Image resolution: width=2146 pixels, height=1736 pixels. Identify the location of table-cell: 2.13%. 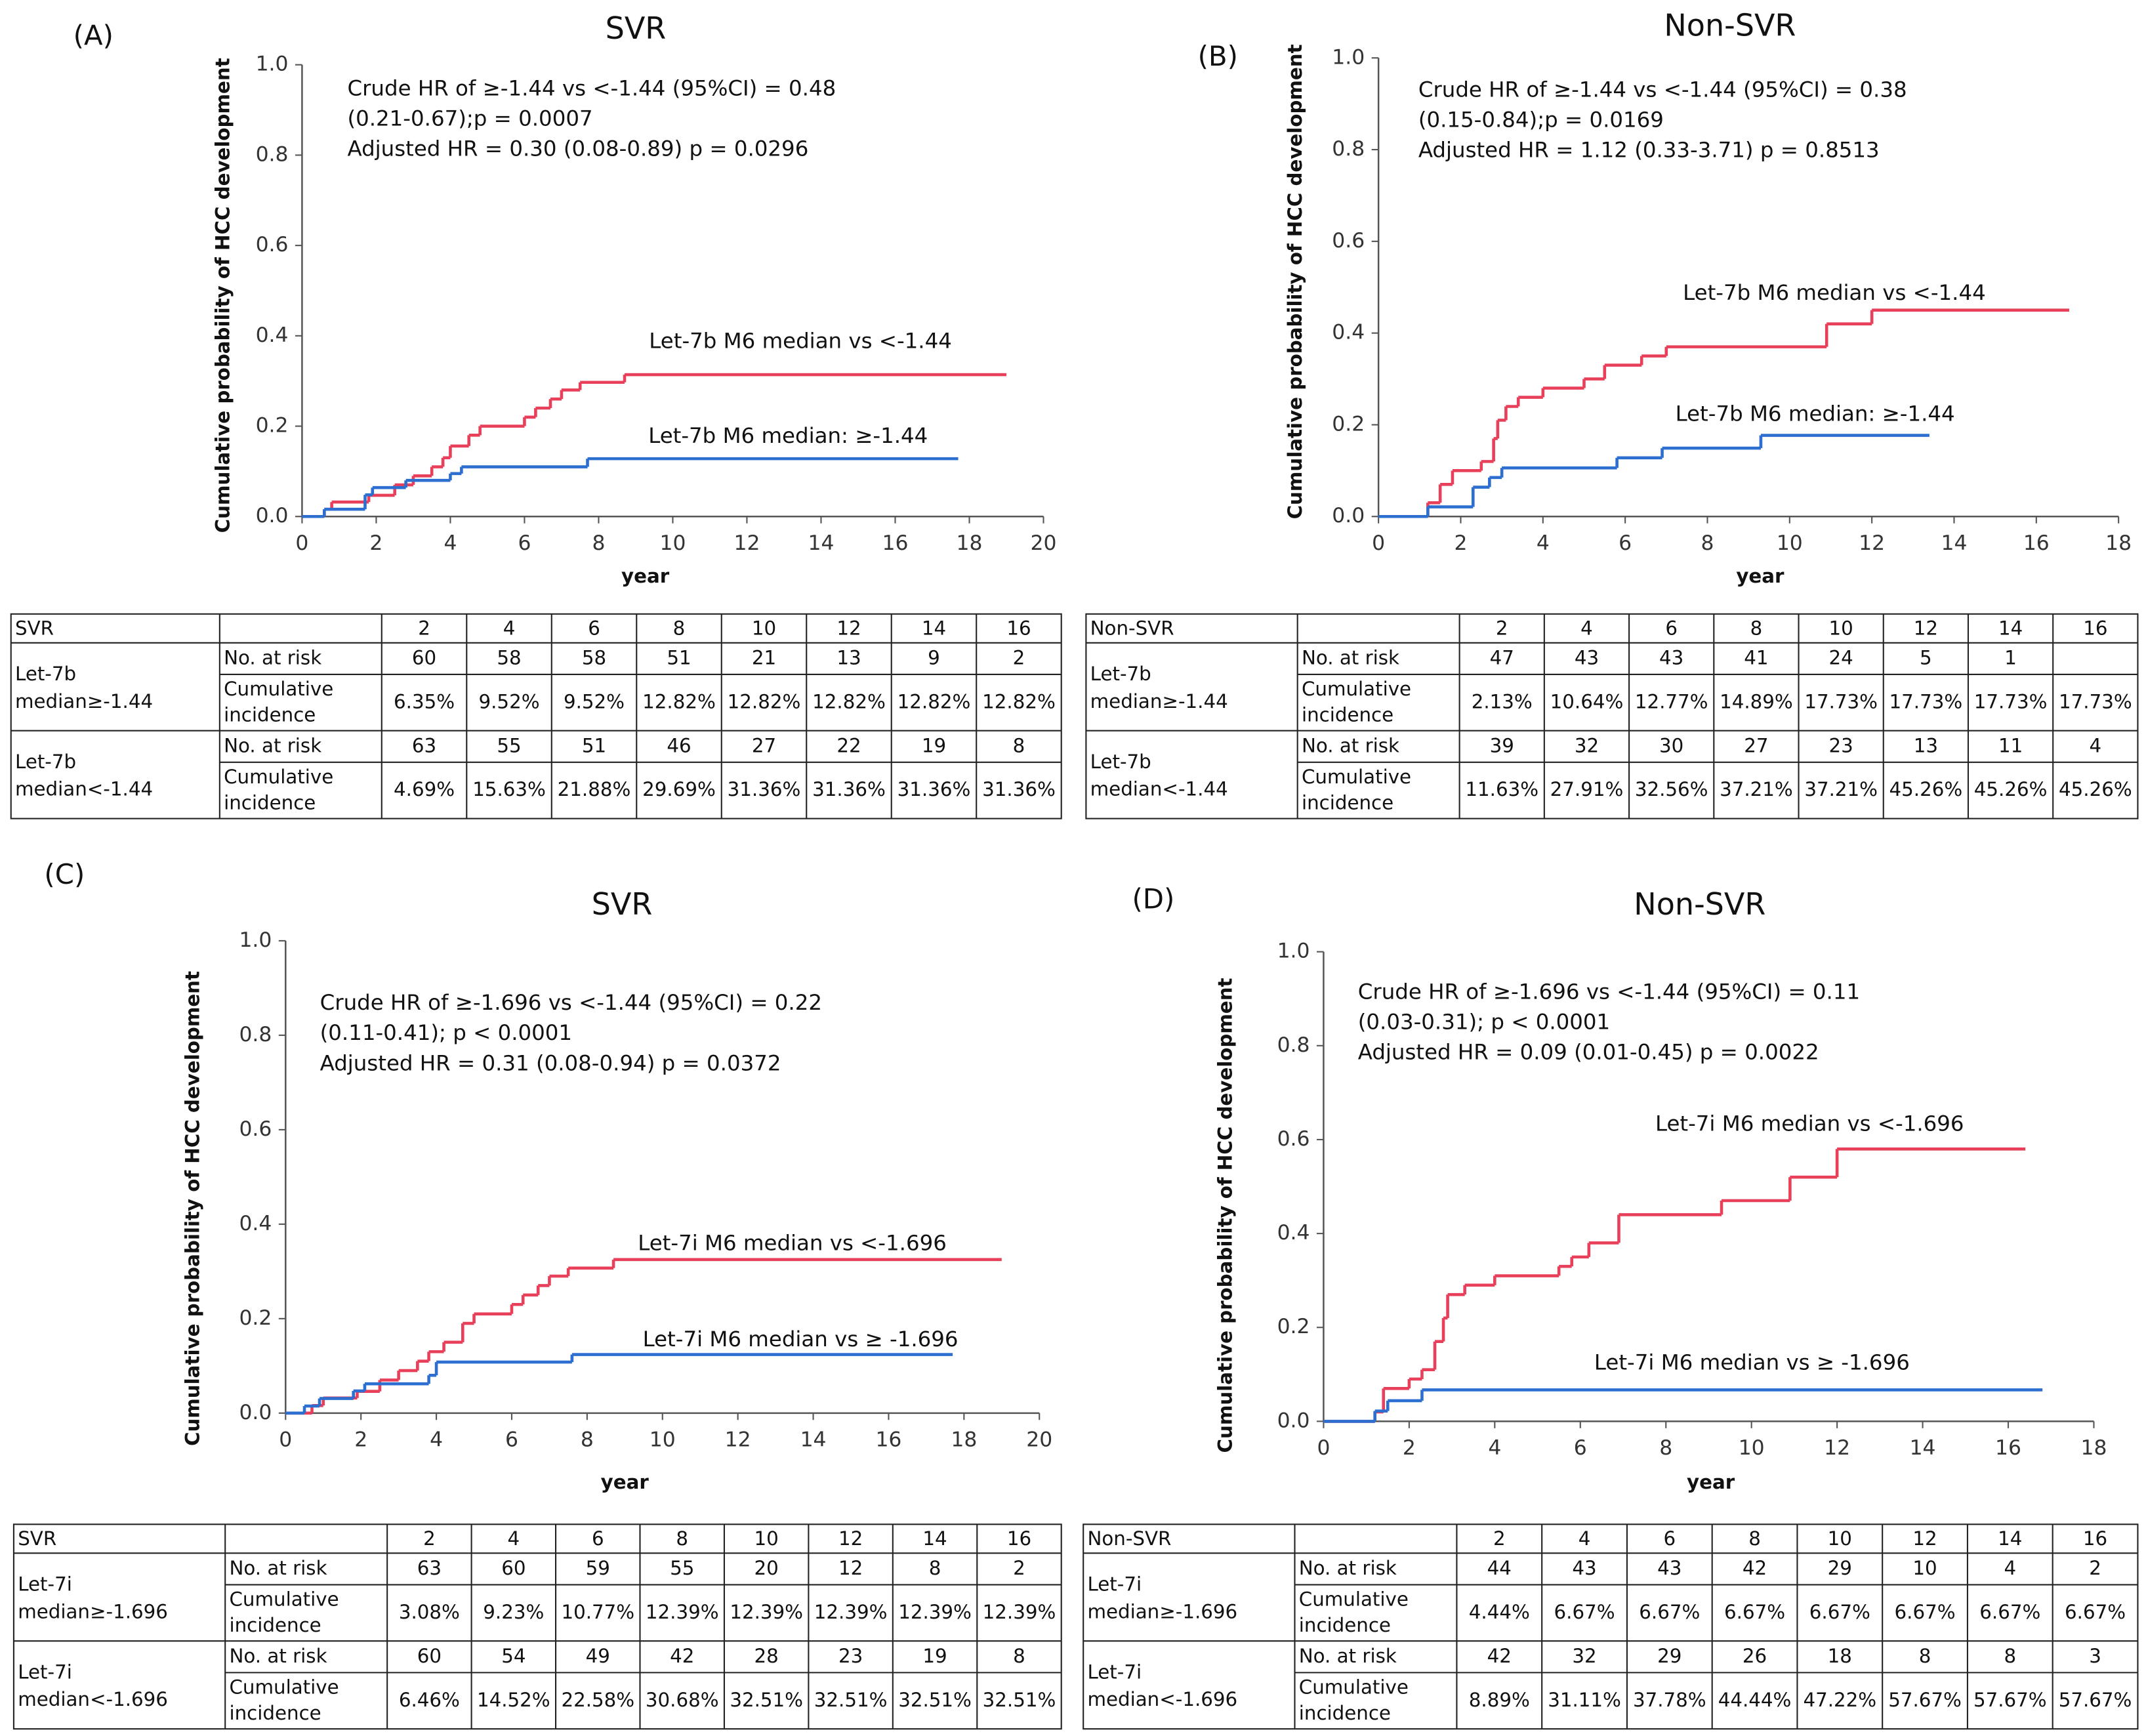
(1502, 701).